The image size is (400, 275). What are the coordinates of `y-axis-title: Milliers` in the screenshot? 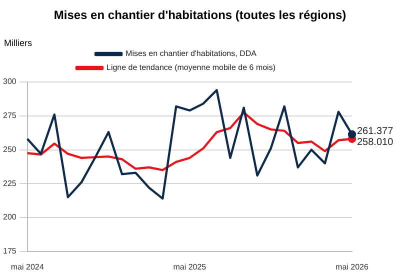 It's located at (18, 43).